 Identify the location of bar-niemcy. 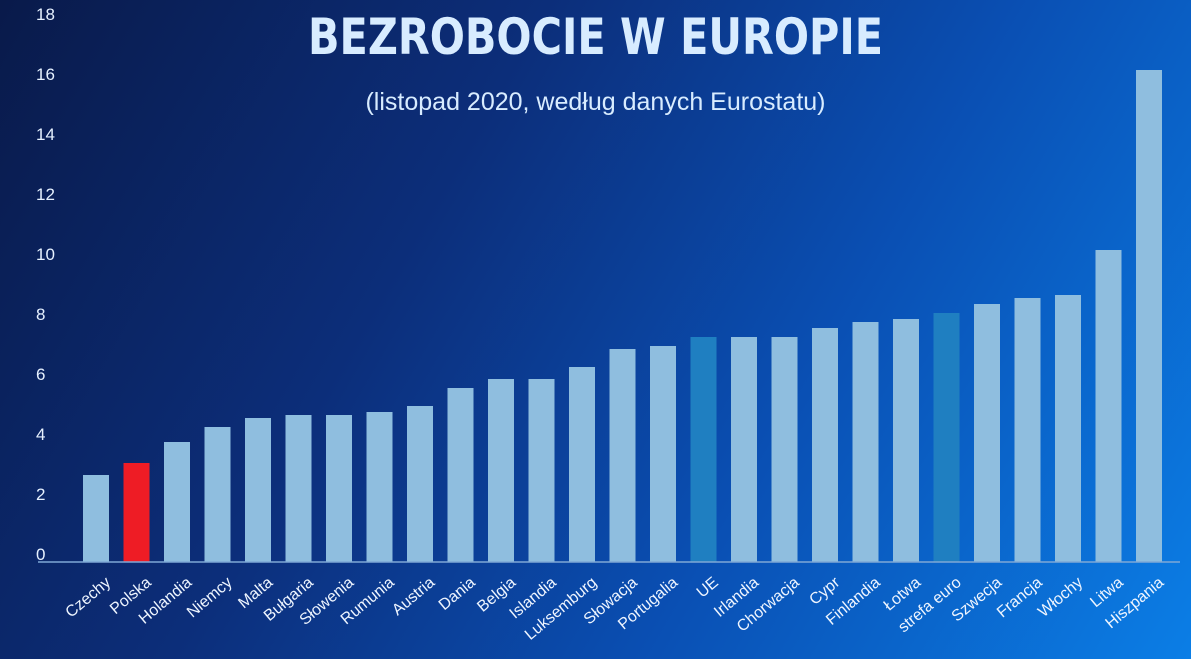
(217, 494).